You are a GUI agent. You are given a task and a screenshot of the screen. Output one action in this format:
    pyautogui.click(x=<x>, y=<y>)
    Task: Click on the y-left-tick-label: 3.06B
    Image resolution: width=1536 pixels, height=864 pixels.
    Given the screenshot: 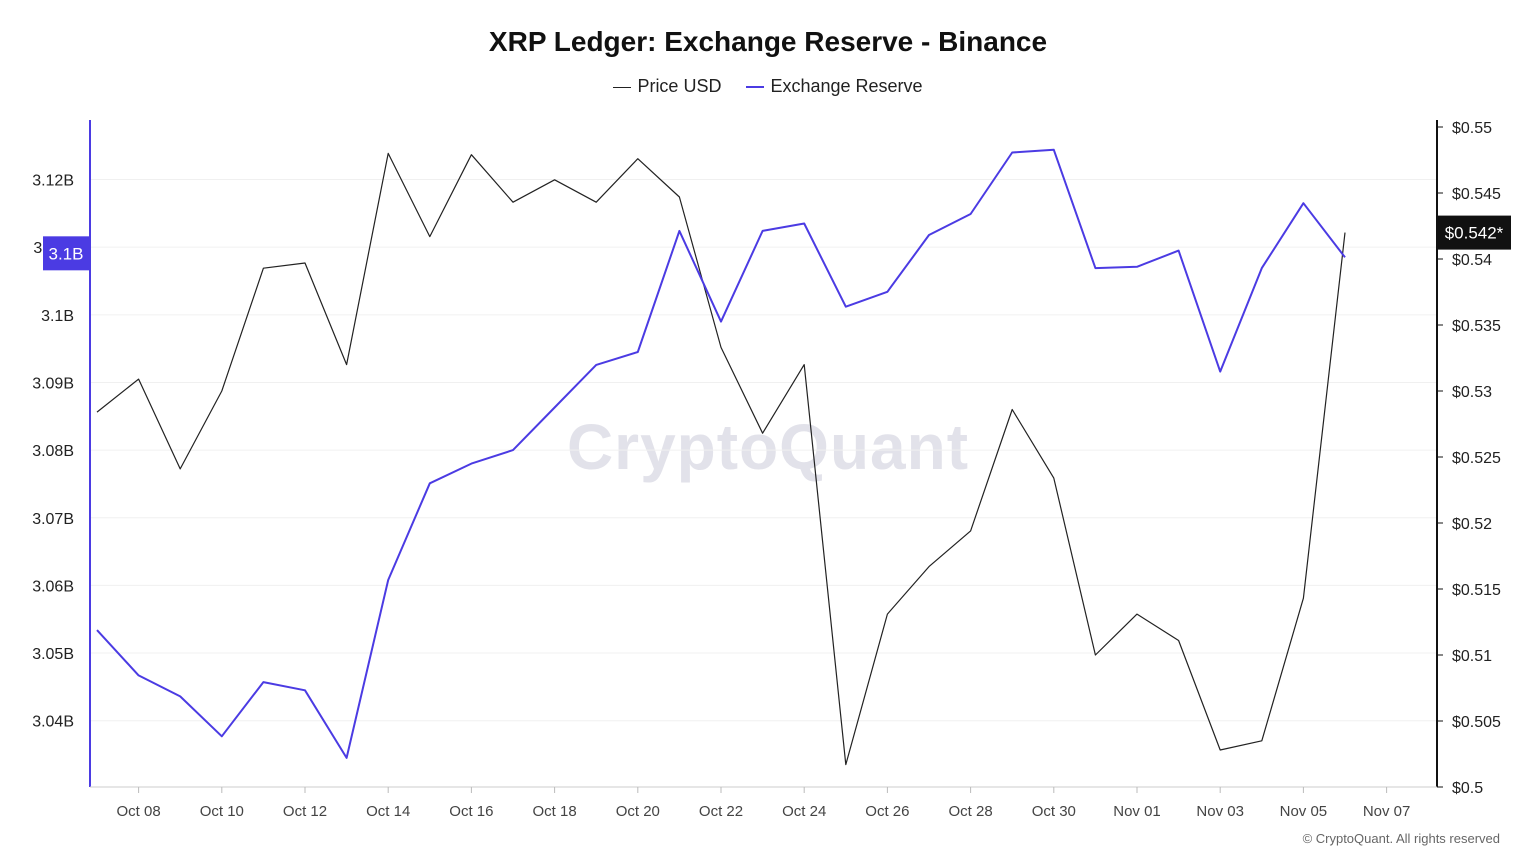 What is the action you would take?
    pyautogui.click(x=53, y=586)
    